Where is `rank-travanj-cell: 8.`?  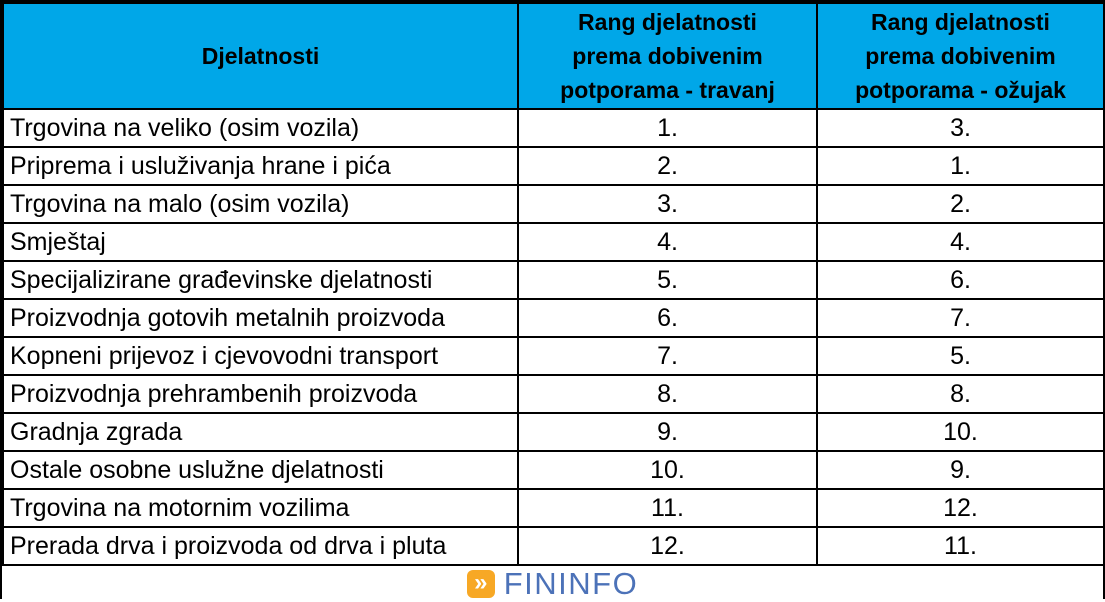 rank-travanj-cell: 8. is located at coordinates (667, 394).